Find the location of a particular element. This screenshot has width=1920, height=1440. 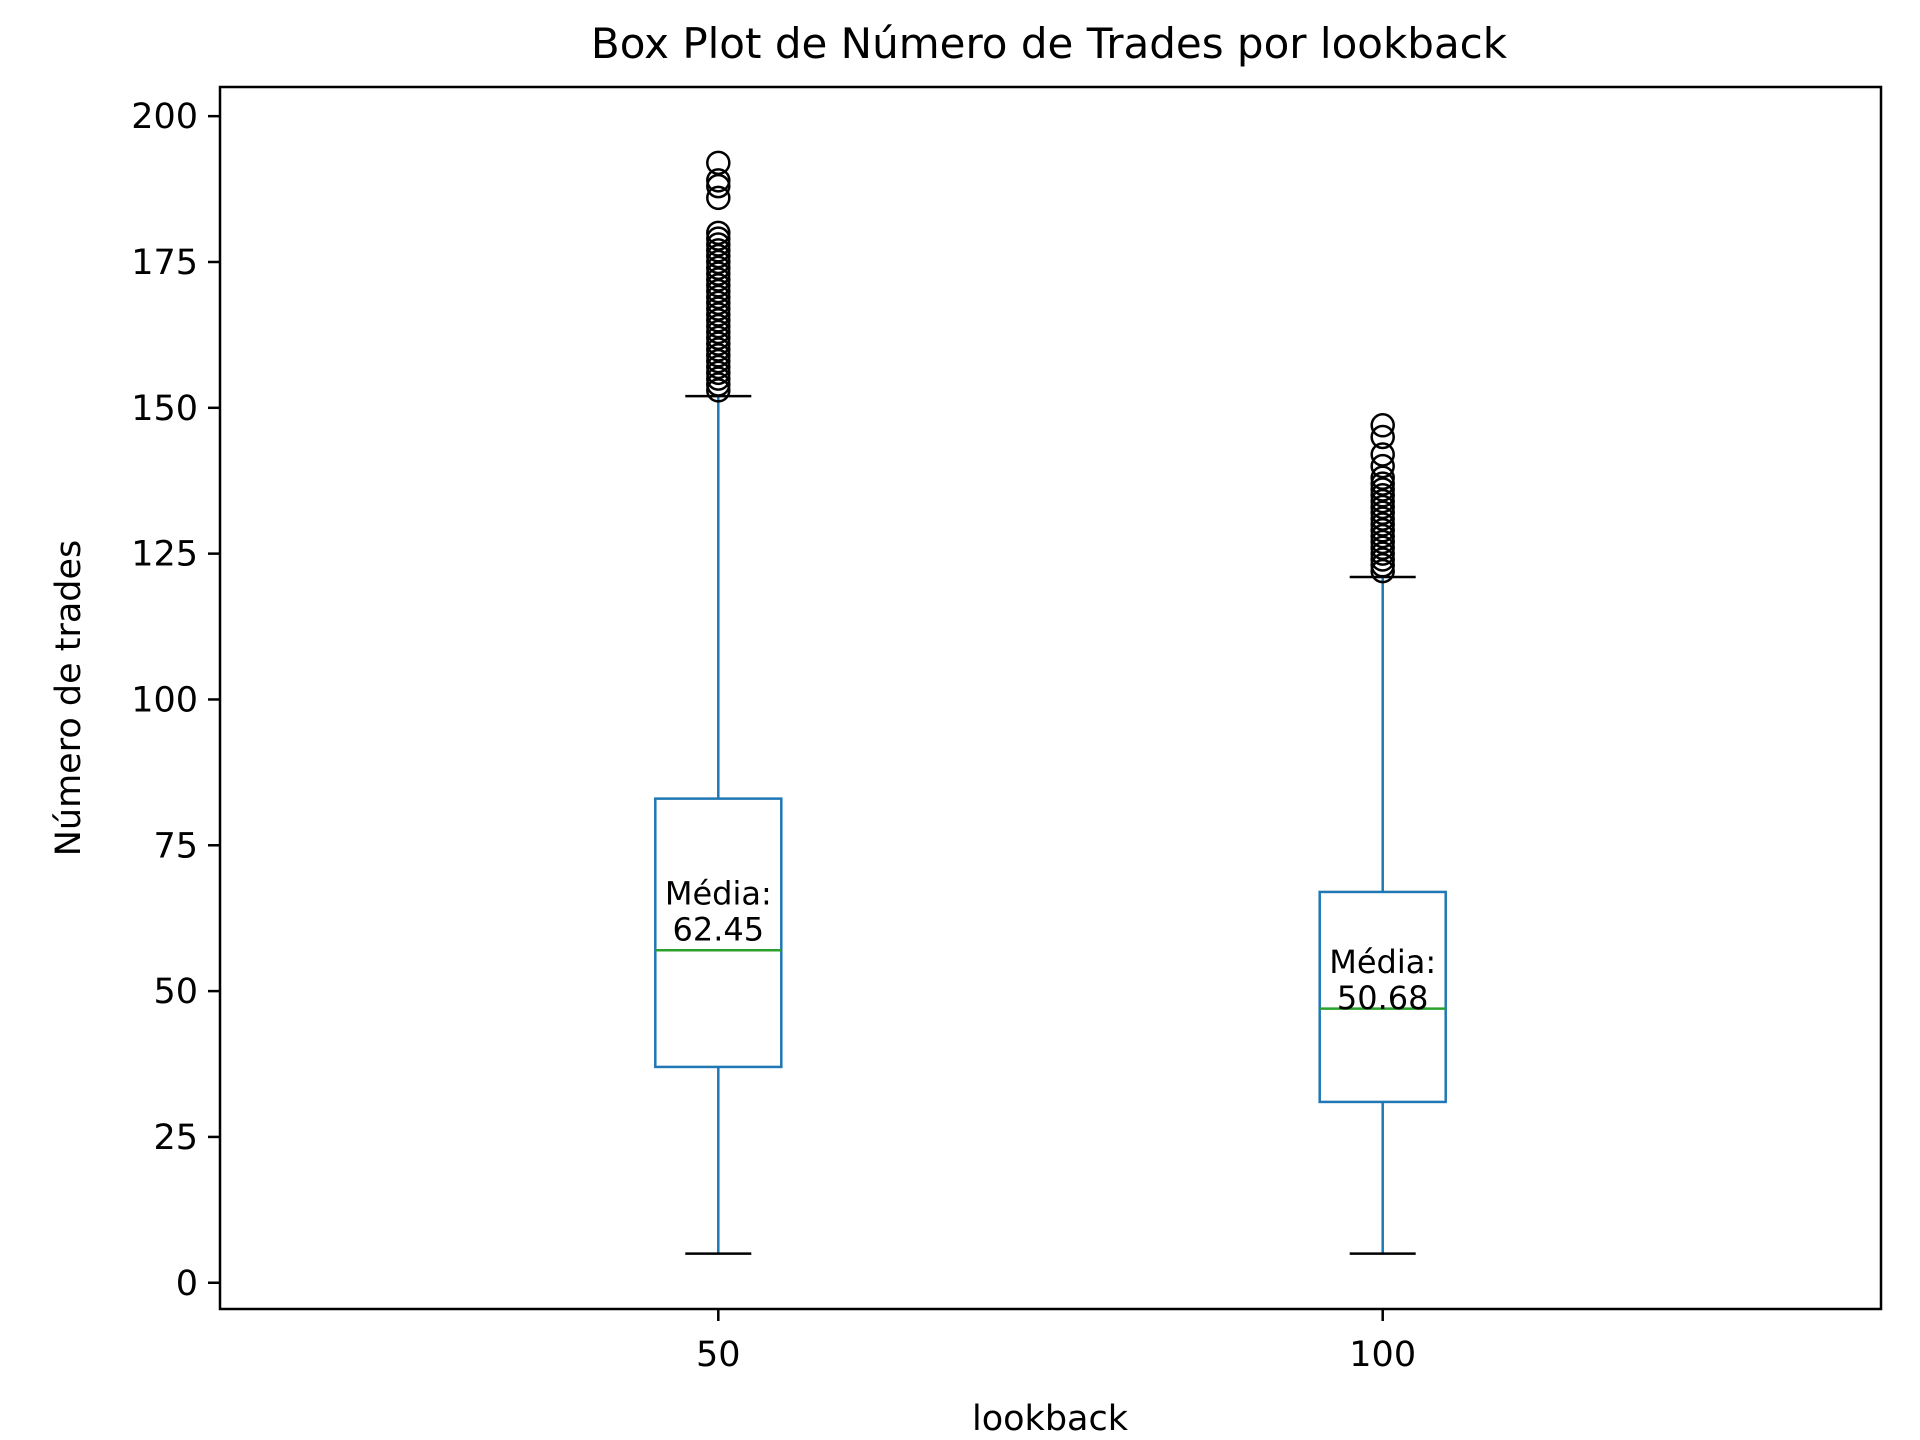

x-tick-label: 50 is located at coordinates (718, 1355).